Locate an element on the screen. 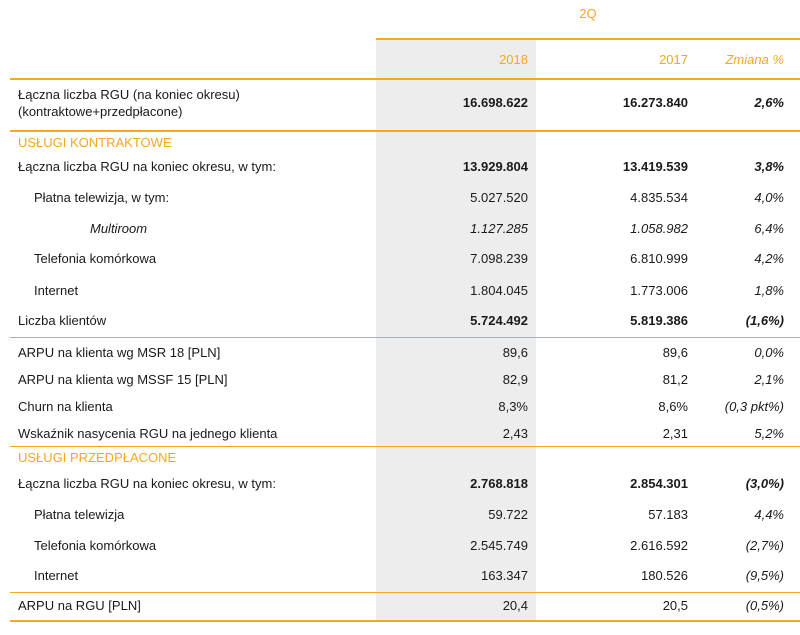 This screenshot has height=635, width=800. value-2018: 82,9 is located at coordinates (515, 379).